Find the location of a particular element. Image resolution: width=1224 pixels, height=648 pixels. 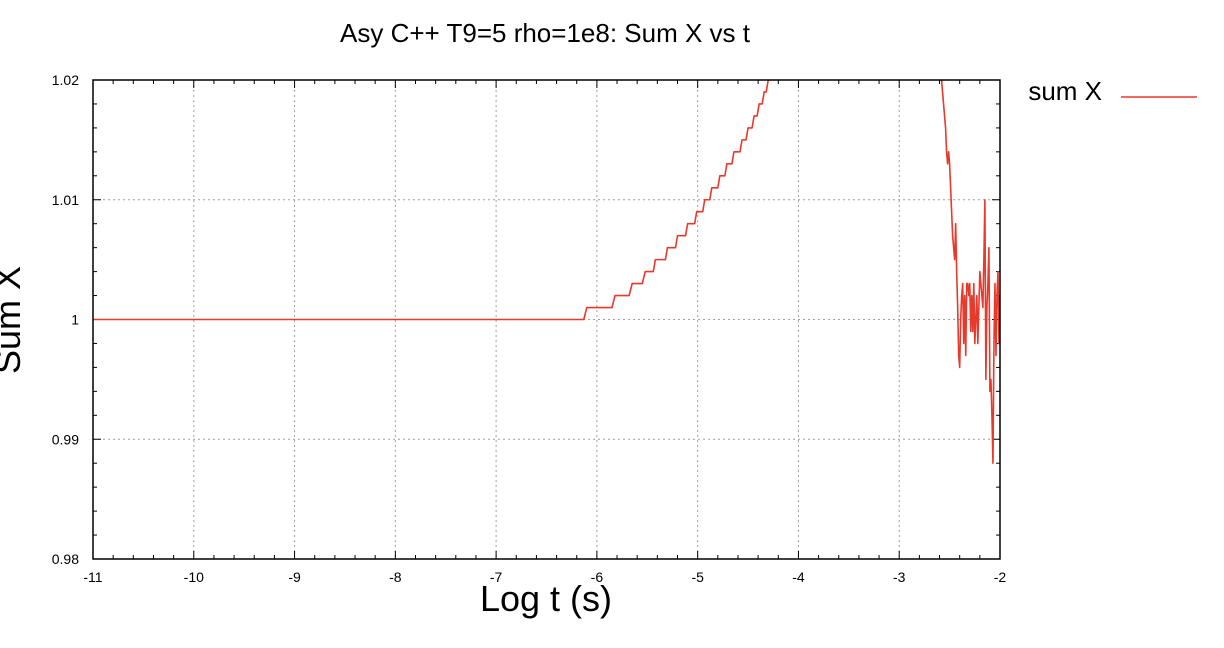

x-tick-label: -9 is located at coordinates (294, 577).